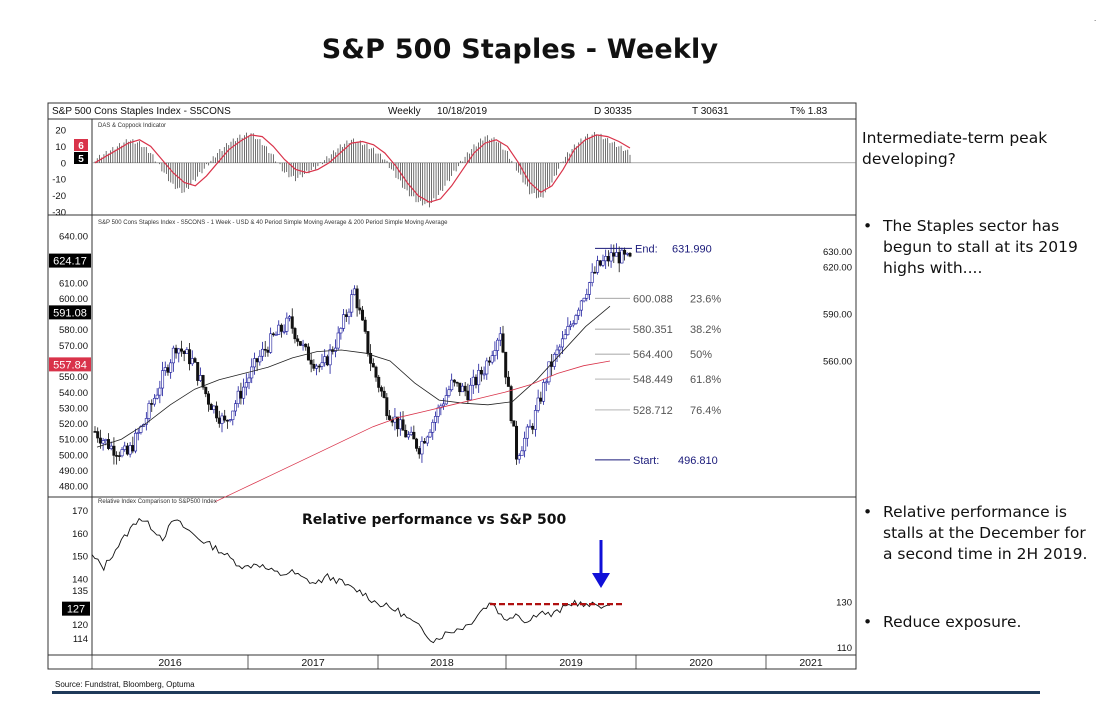  What do you see at coordinates (73, 236) in the screenshot?
I see `price-ytick: 640.00` at bounding box center [73, 236].